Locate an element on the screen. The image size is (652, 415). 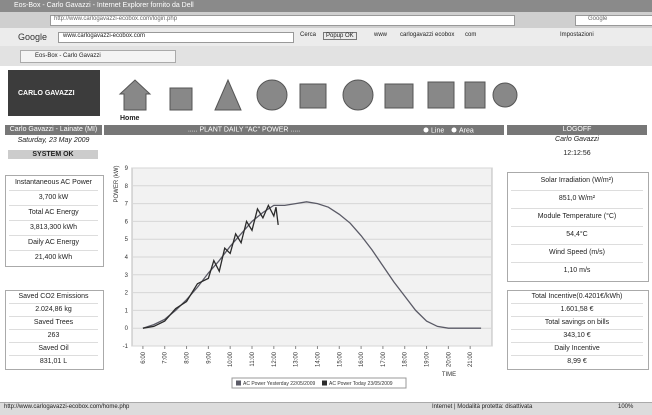
info-value: 1,10 m/s is located at coordinates (577, 270).